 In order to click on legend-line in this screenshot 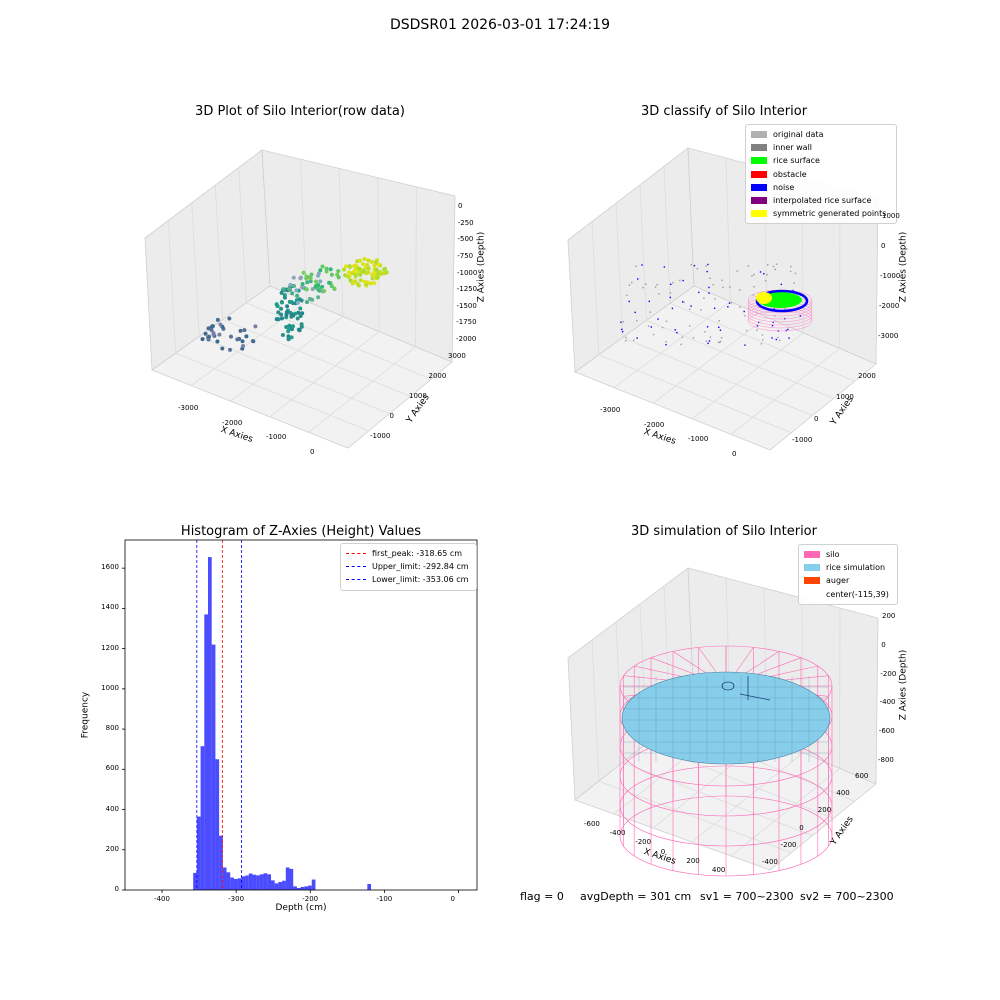, I will do `click(356, 554)`.